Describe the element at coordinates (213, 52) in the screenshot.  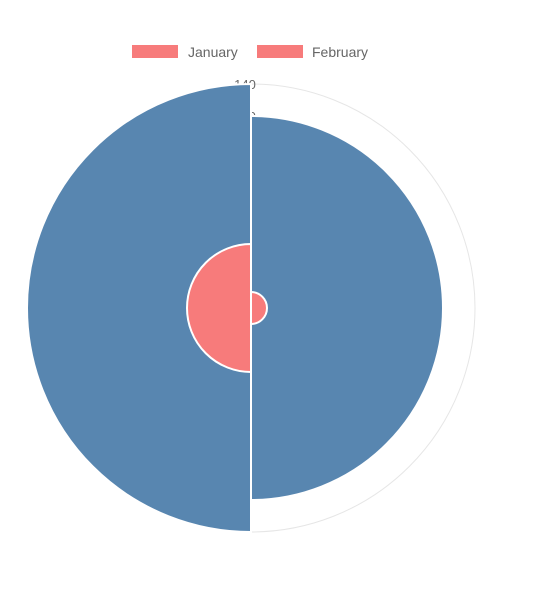
I see `legend-label-january: January` at that location.